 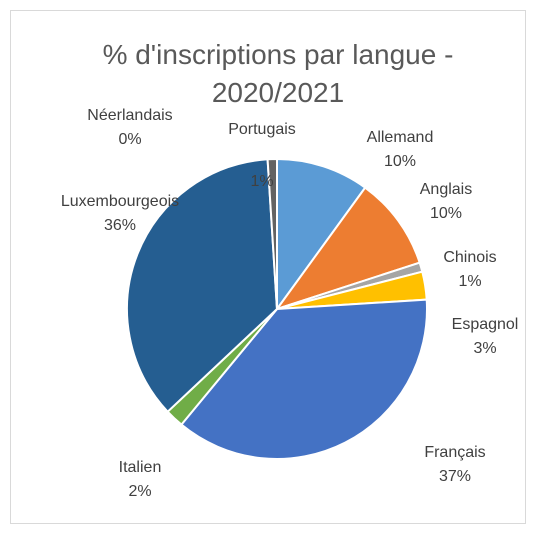 What do you see at coordinates (454, 452) in the screenshot?
I see `slice-label: Français` at bounding box center [454, 452].